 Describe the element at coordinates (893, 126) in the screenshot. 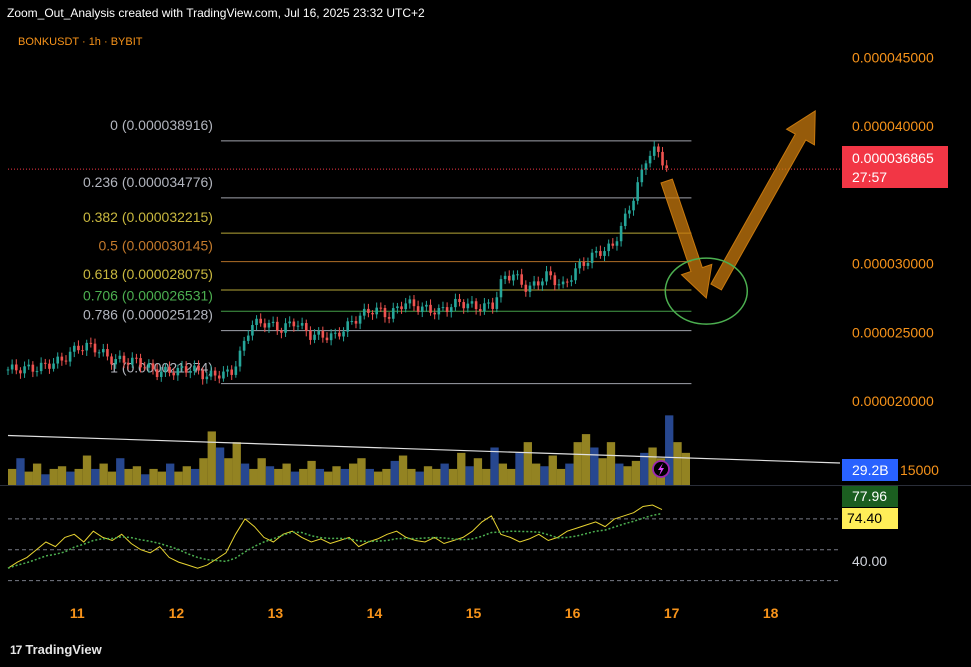

I see `y-tick-label: 0.000040000` at that location.